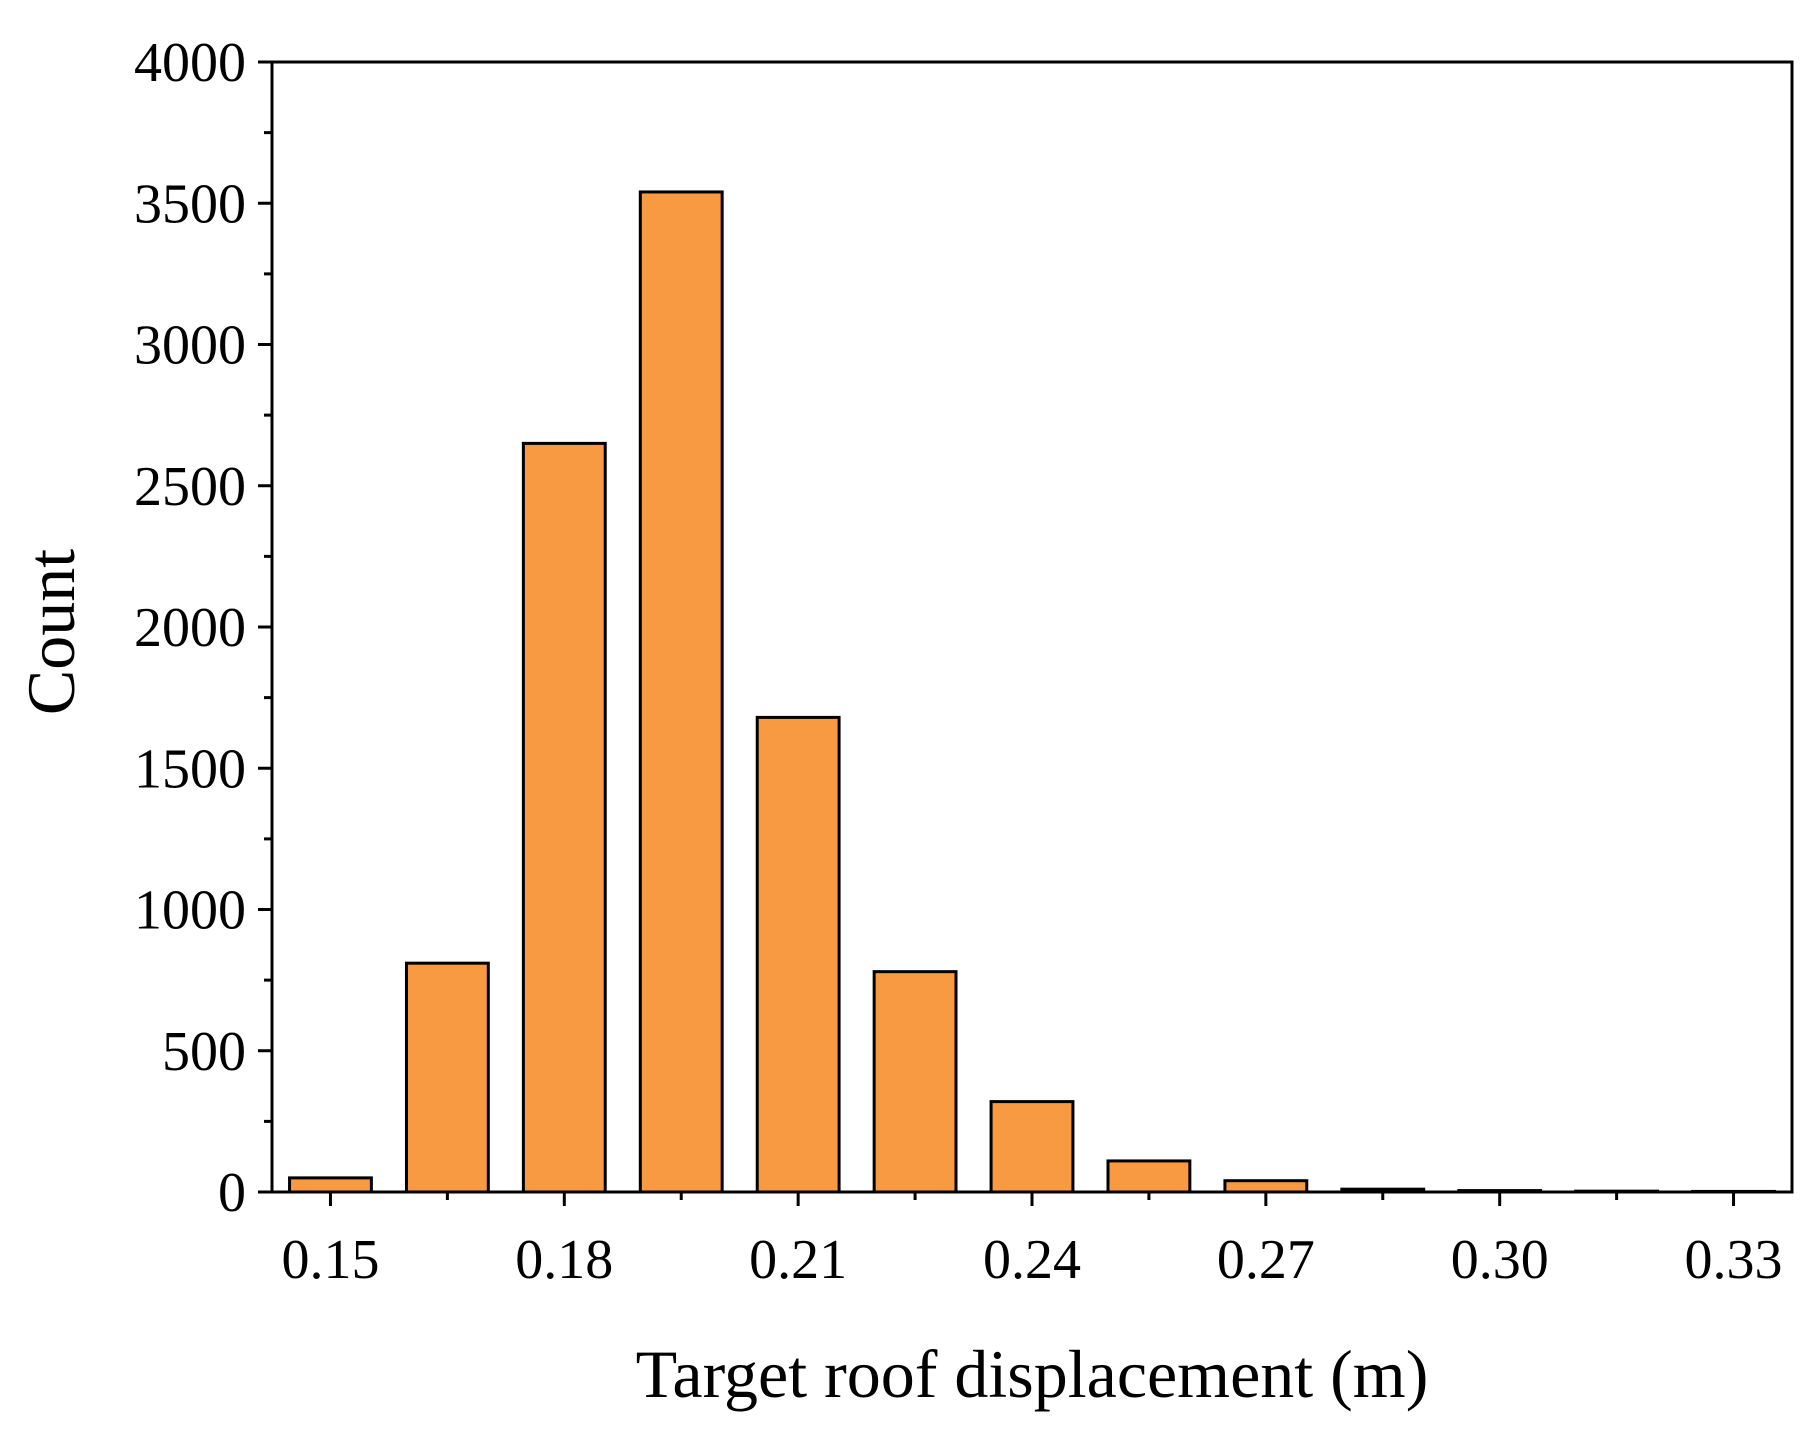 Image resolution: width=1820 pixels, height=1432 pixels. I want to click on y-tick-label-1: 500, so click(204, 1052).